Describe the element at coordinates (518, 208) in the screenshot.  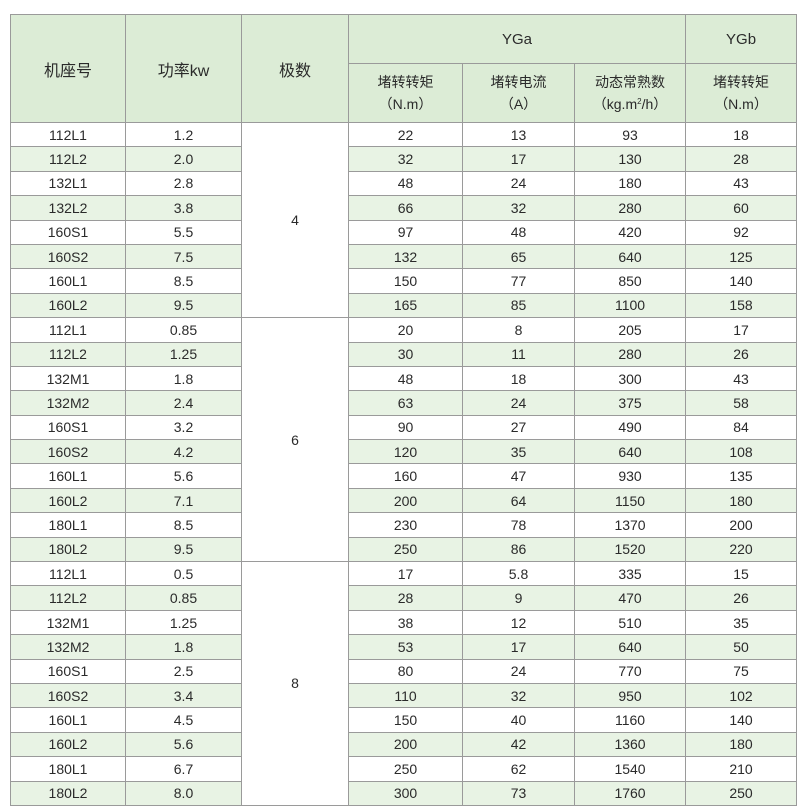
I see `cell-yga-current: 32` at that location.